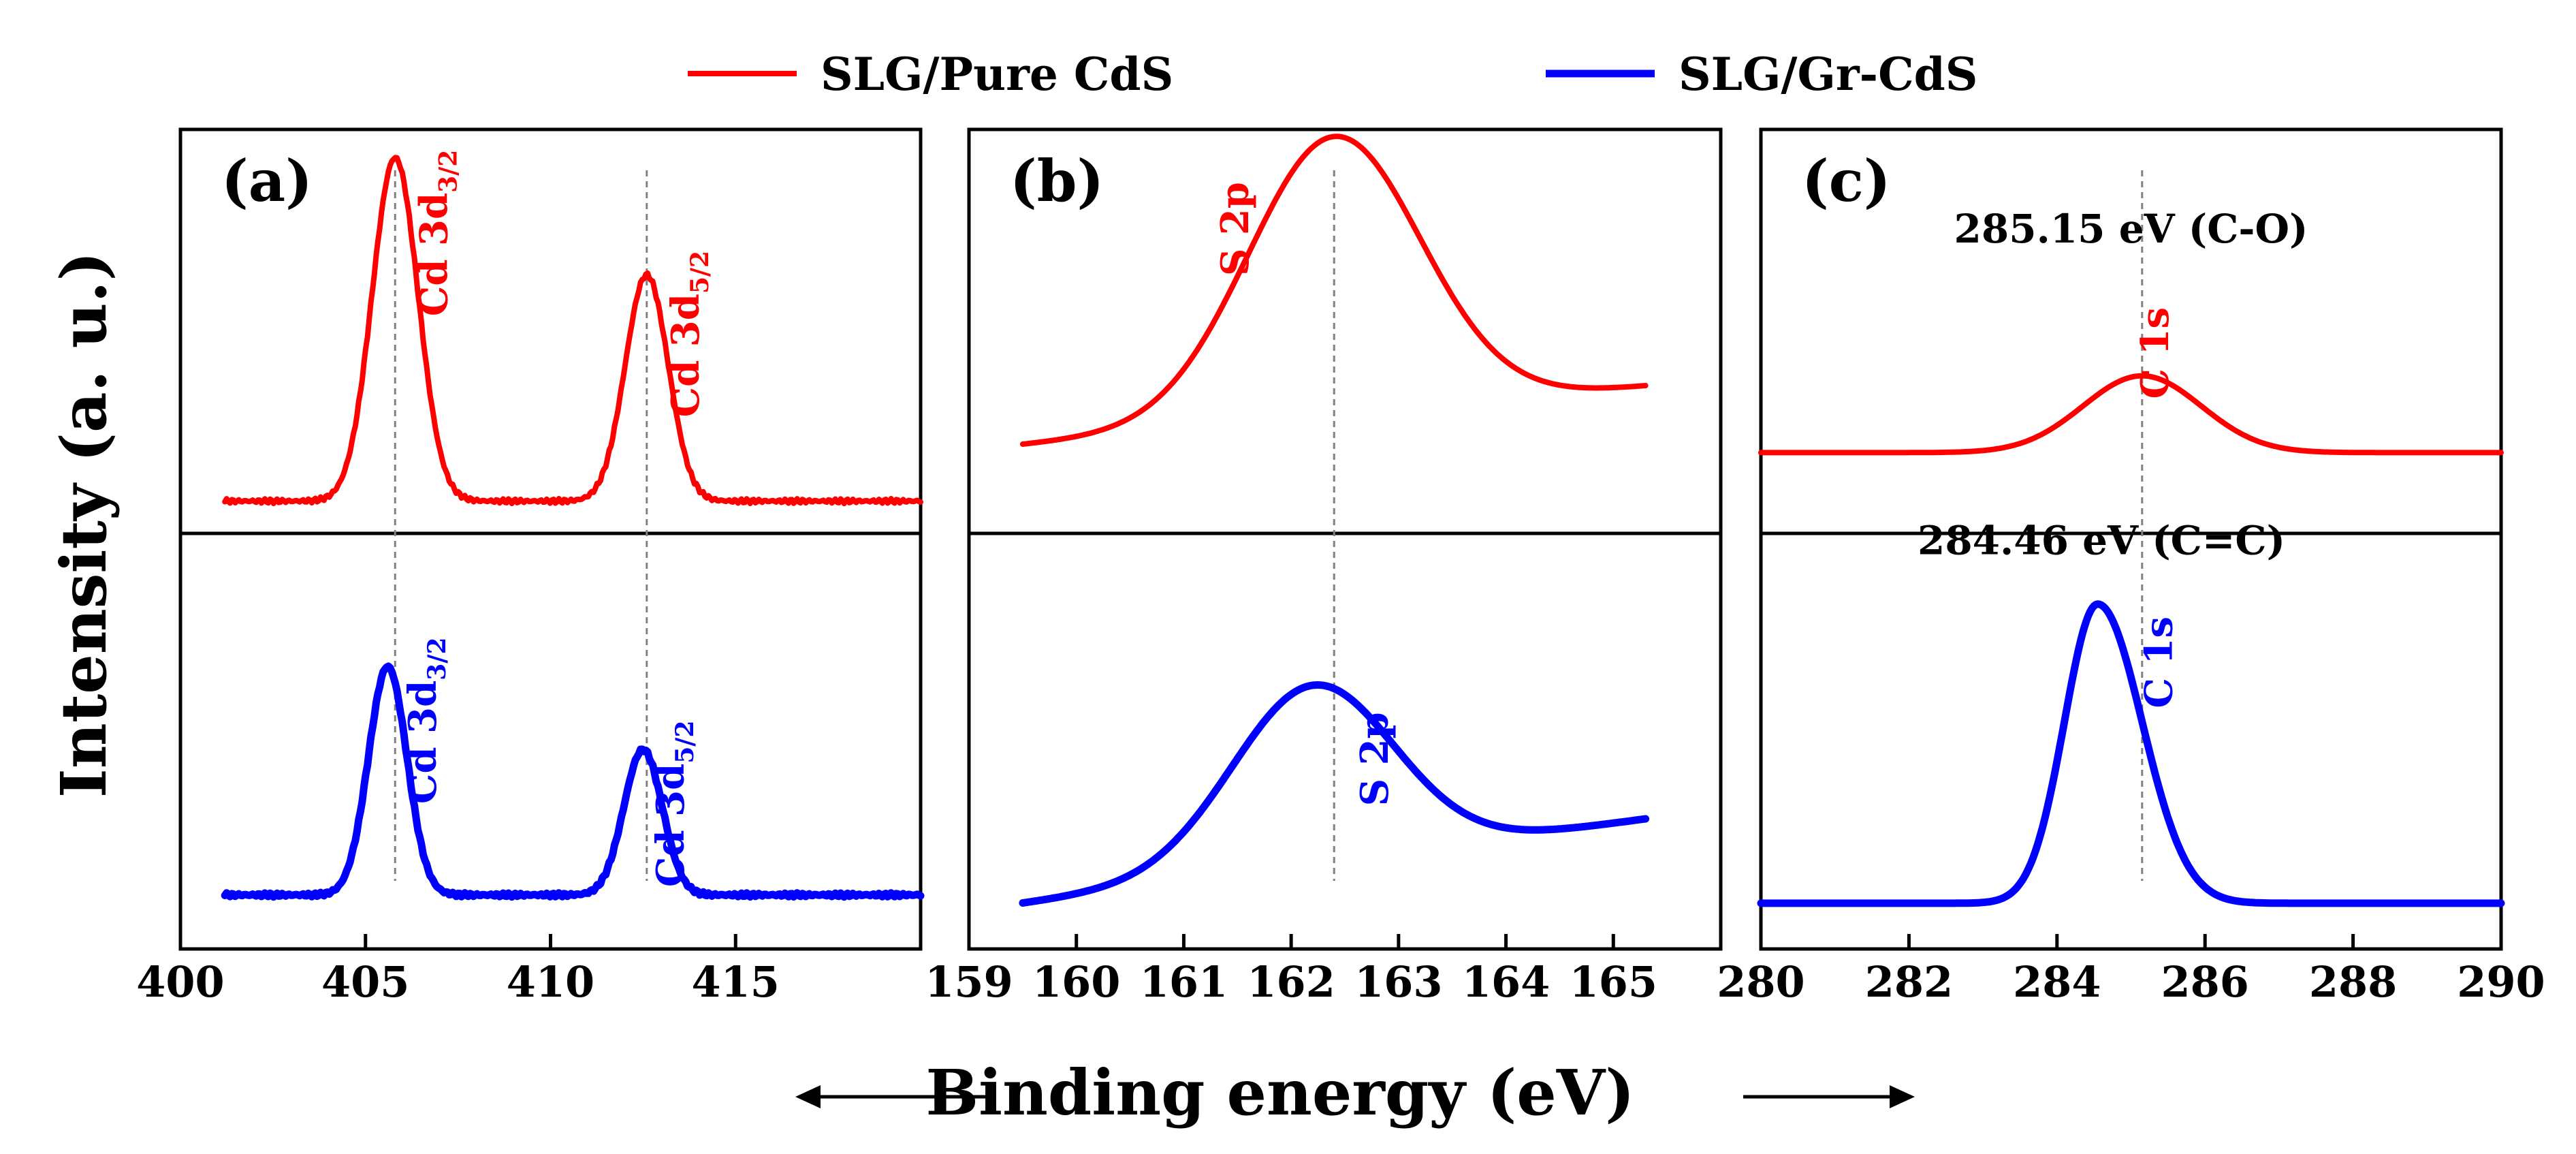 Image resolution: width=2576 pixels, height=1154 pixels. What do you see at coordinates (997, 75) in the screenshot?
I see `legend-label-pure-cds: SLG/Pure CdS` at bounding box center [997, 75].